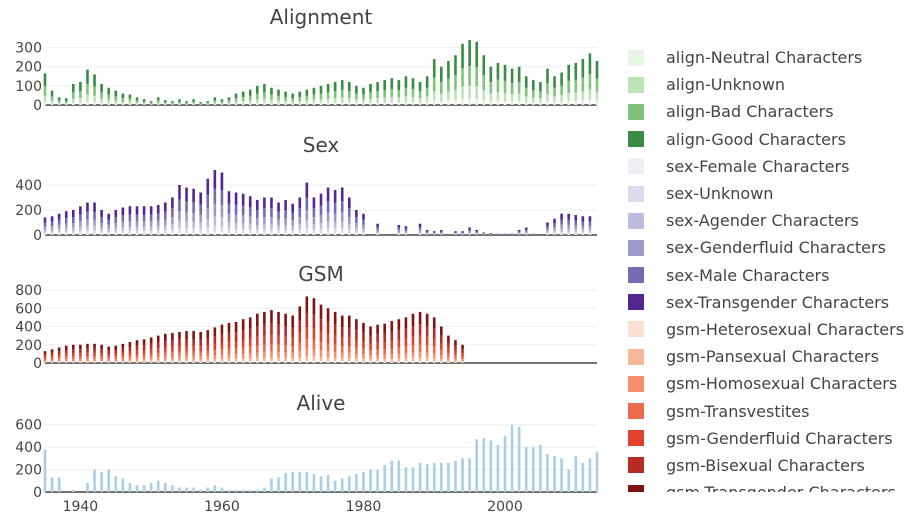 This screenshot has width=916, height=520. I want to click on legend-item: sex-Female Characters, so click(772, 166).